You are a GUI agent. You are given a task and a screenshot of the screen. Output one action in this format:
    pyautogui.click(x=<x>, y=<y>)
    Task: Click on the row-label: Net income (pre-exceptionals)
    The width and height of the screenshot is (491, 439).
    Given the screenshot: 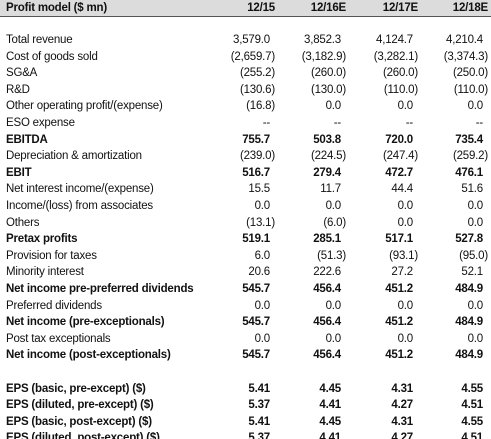 What is the action you would take?
    pyautogui.click(x=85, y=322)
    